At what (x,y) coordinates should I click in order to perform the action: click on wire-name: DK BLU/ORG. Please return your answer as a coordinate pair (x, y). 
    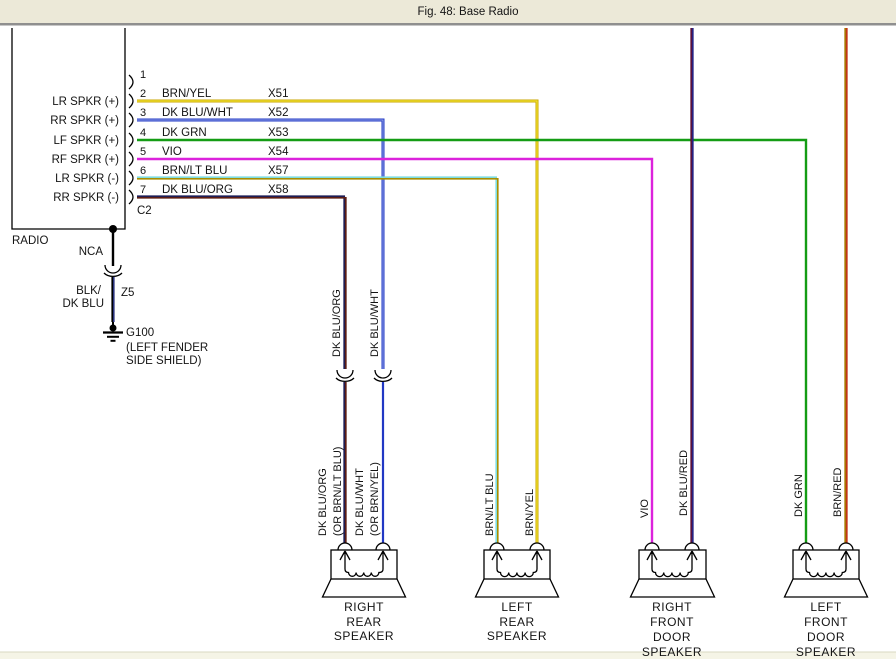
    Looking at the image, I should click on (197, 190).